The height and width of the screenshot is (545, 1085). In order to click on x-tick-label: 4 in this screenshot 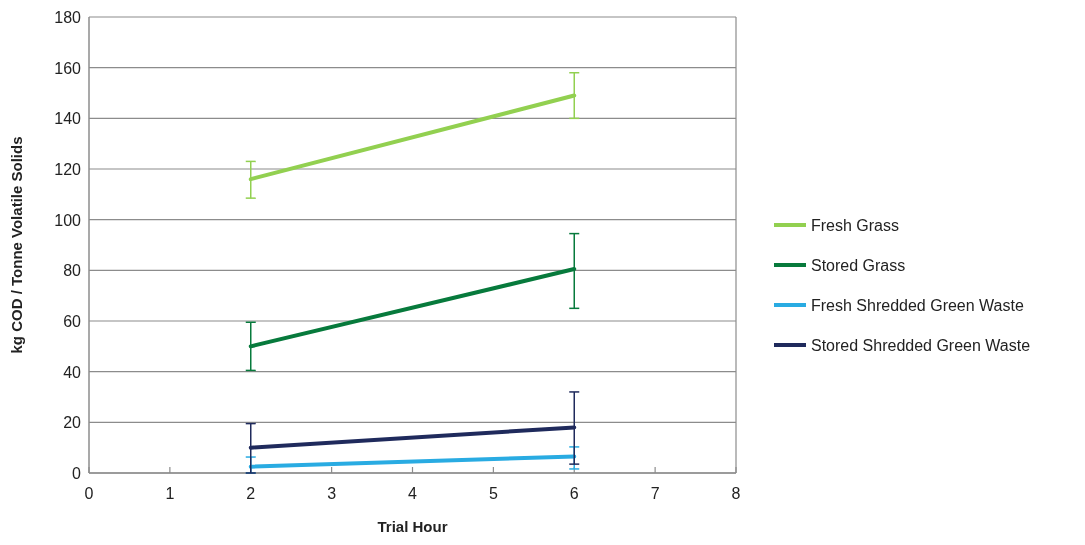, I will do `click(413, 493)`.